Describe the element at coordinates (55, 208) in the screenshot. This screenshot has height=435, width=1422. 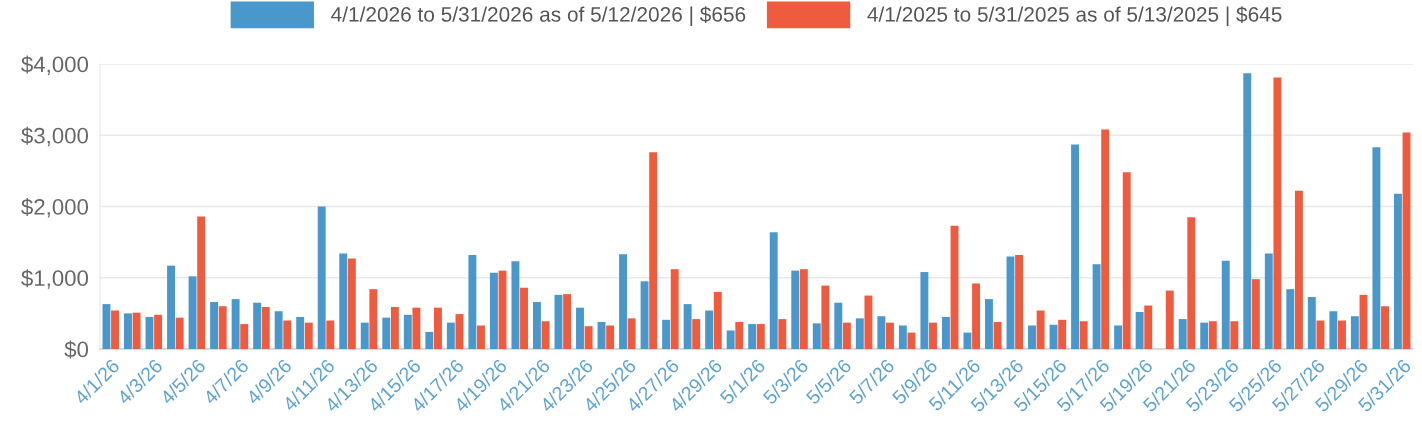
I see `y-tick-label: $2,000` at that location.